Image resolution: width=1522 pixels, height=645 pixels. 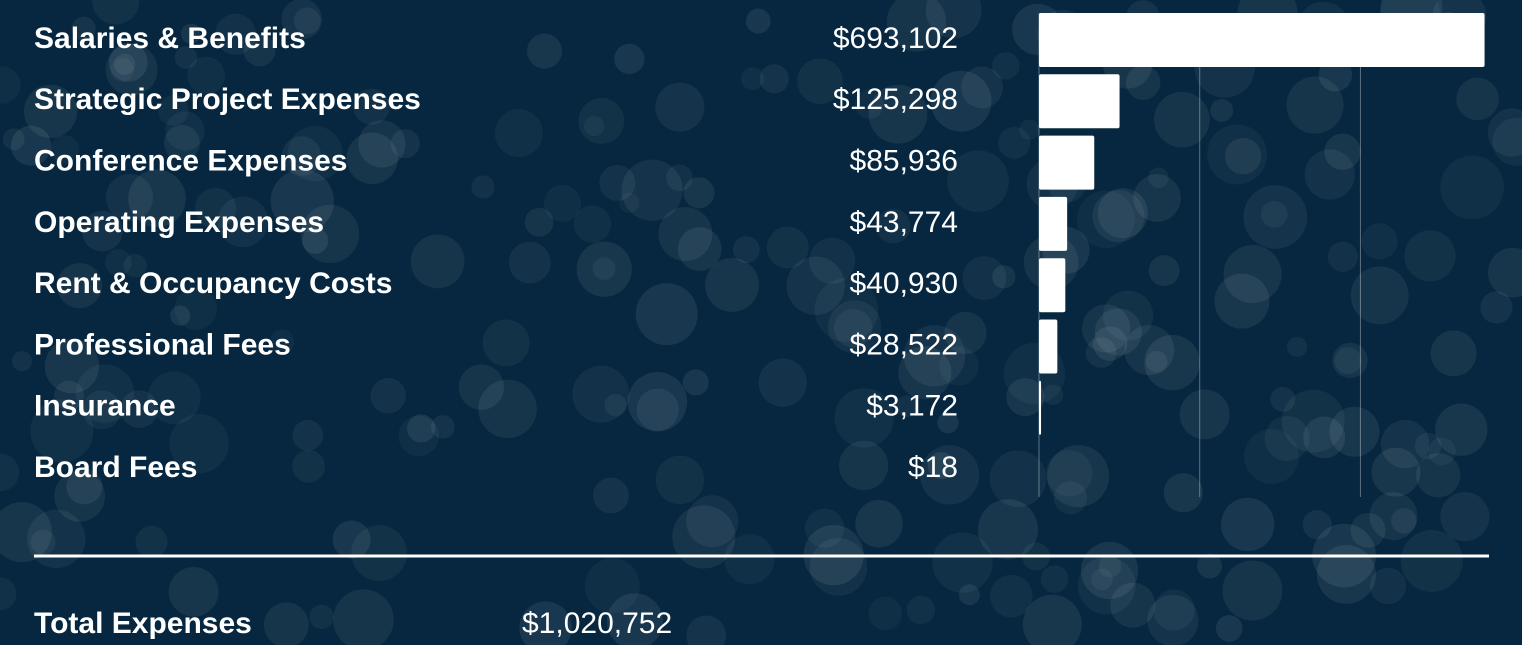 I want to click on total-value: $1,020,752, so click(x=597, y=623).